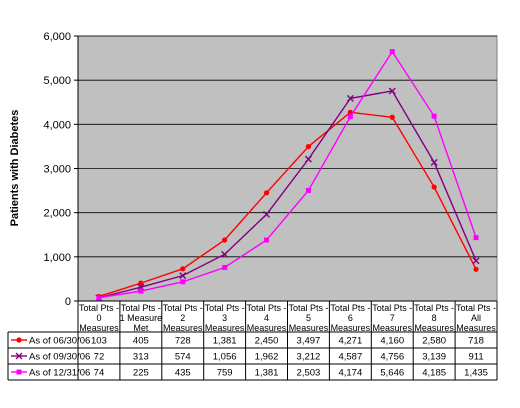  Describe the element at coordinates (434, 318) in the screenshot. I see `x-category-label: Total Pts -8 Measures` at that location.